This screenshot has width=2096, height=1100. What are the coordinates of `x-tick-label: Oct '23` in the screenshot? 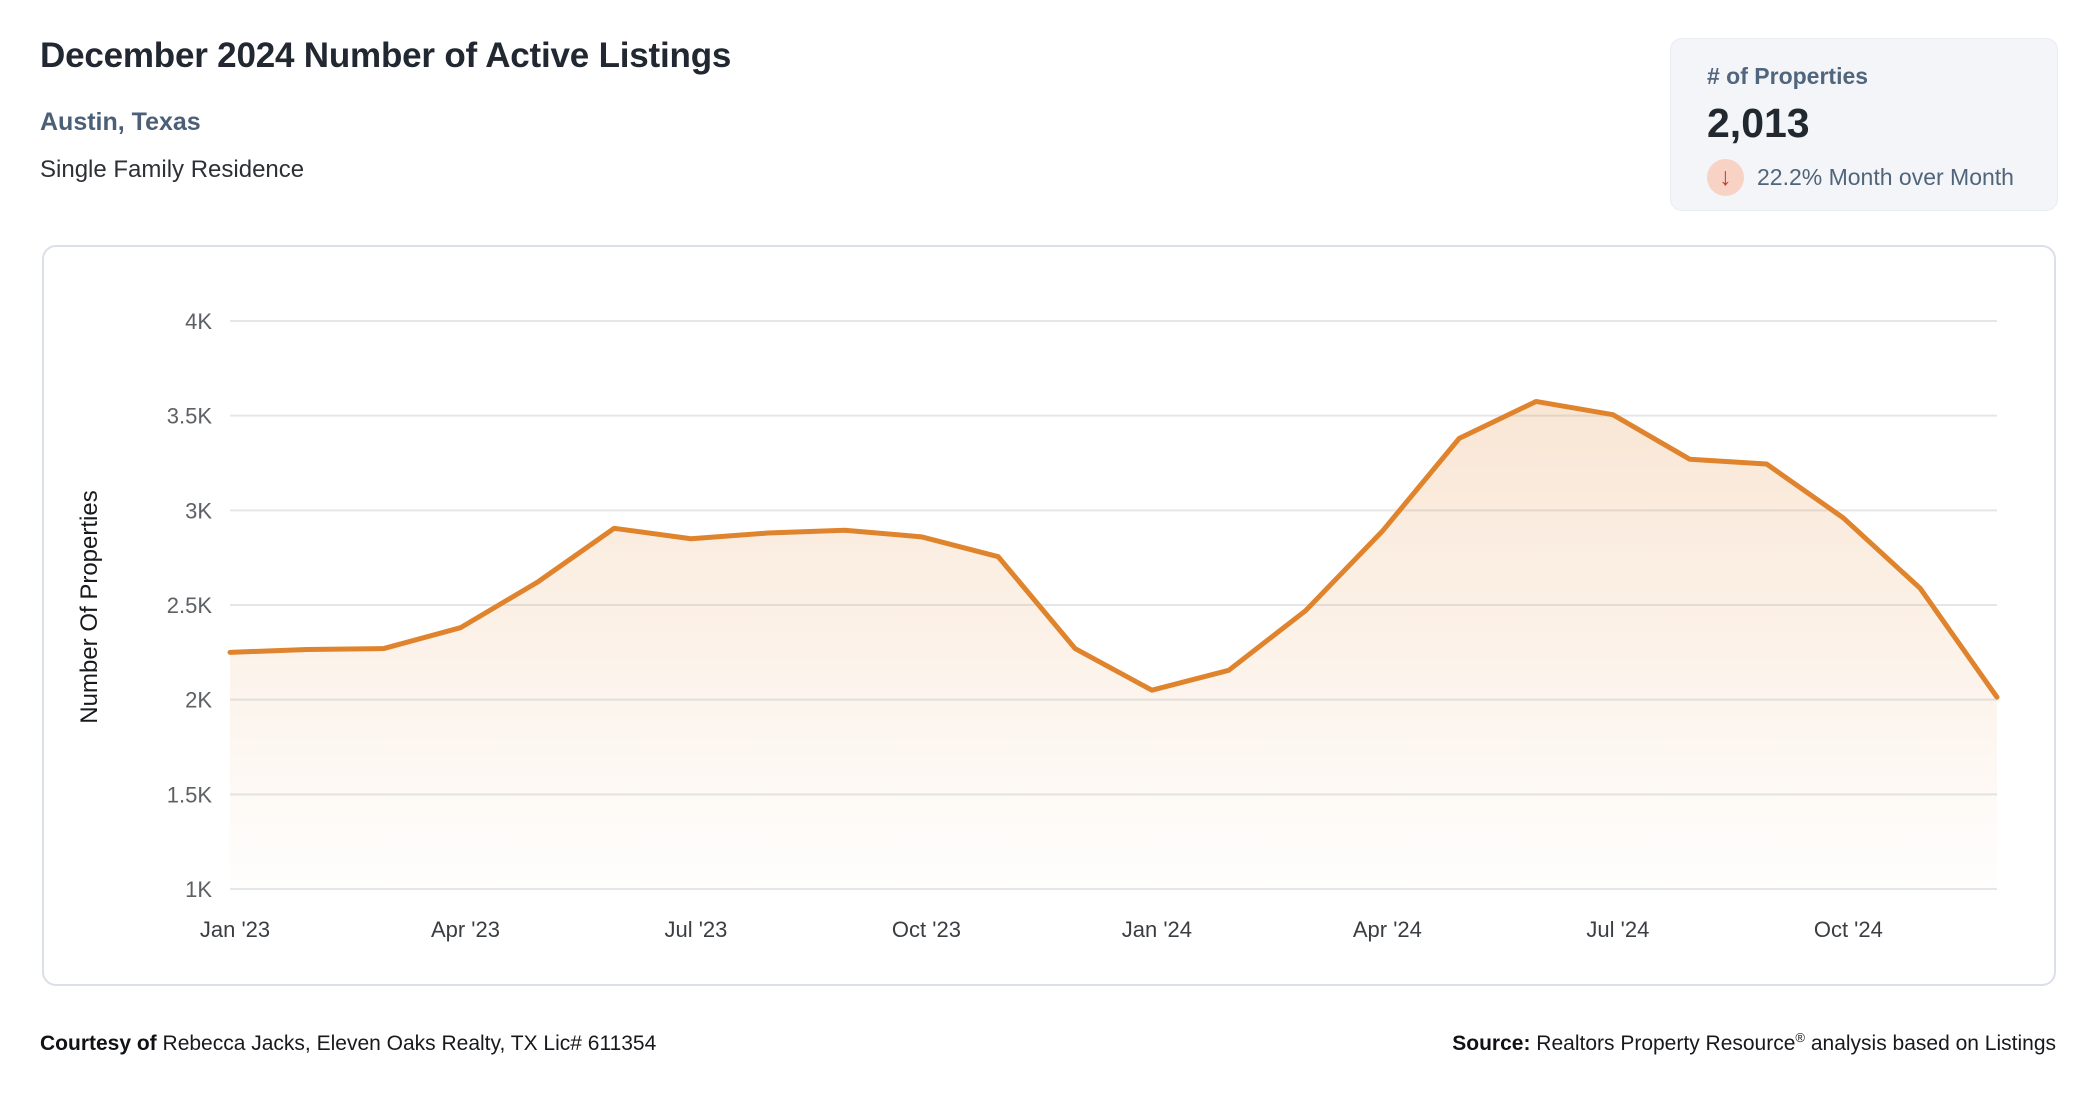 It's located at (926, 929).